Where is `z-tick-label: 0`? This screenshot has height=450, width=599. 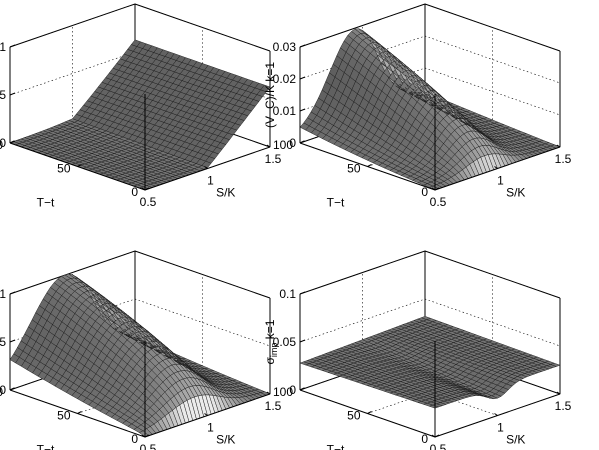 z-tick-label: 0 is located at coordinates (3, 143).